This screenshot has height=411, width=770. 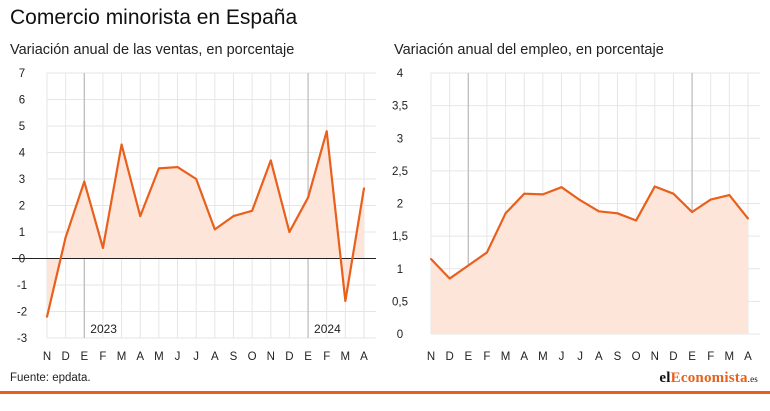 I want to click on employment-ytick-label: 1,5, so click(x=400, y=237).